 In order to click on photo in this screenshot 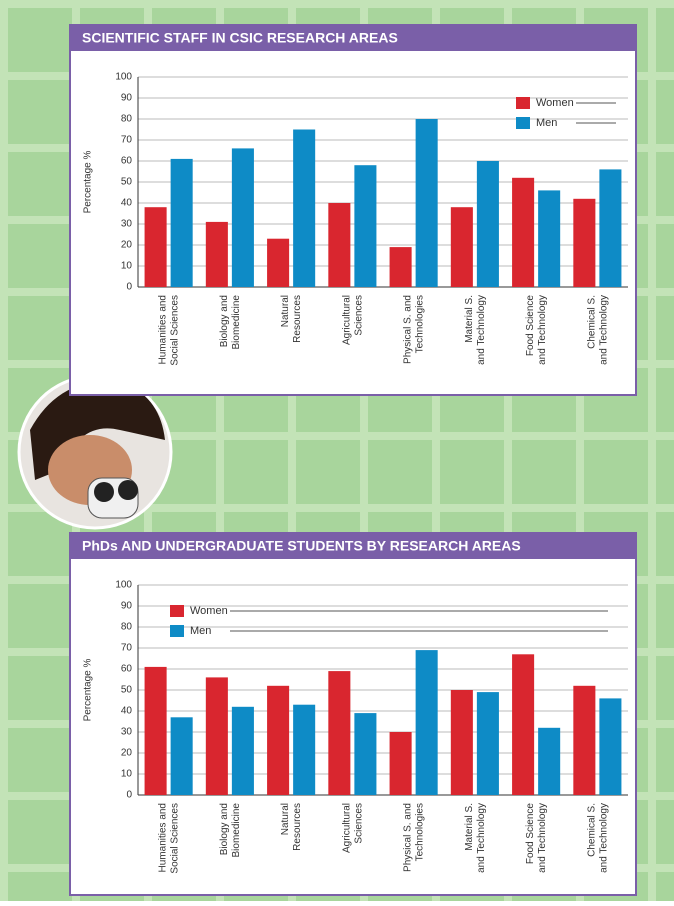, I will do `click(95, 452)`.